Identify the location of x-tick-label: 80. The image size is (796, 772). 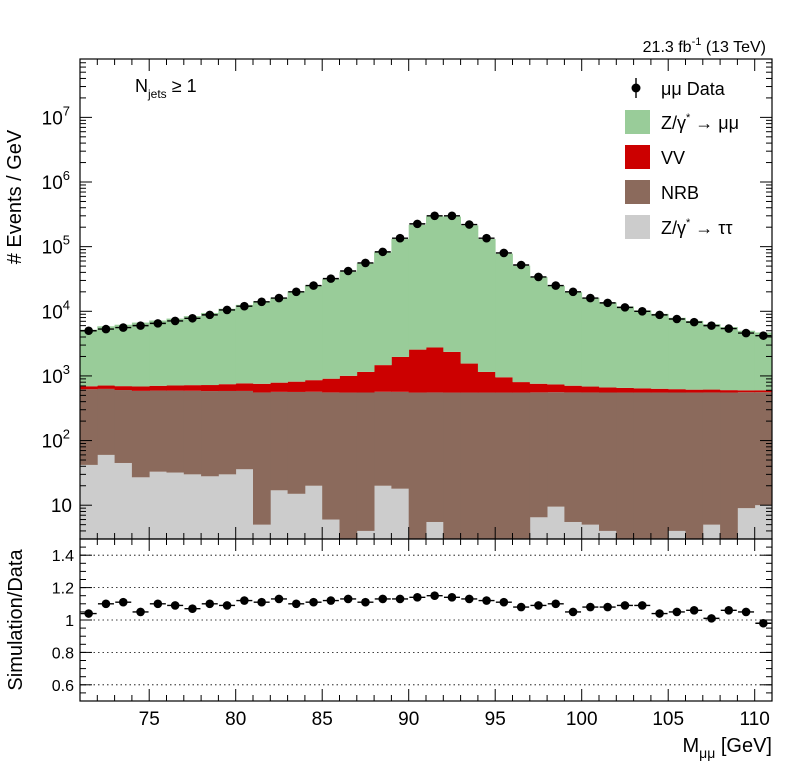
(235, 719).